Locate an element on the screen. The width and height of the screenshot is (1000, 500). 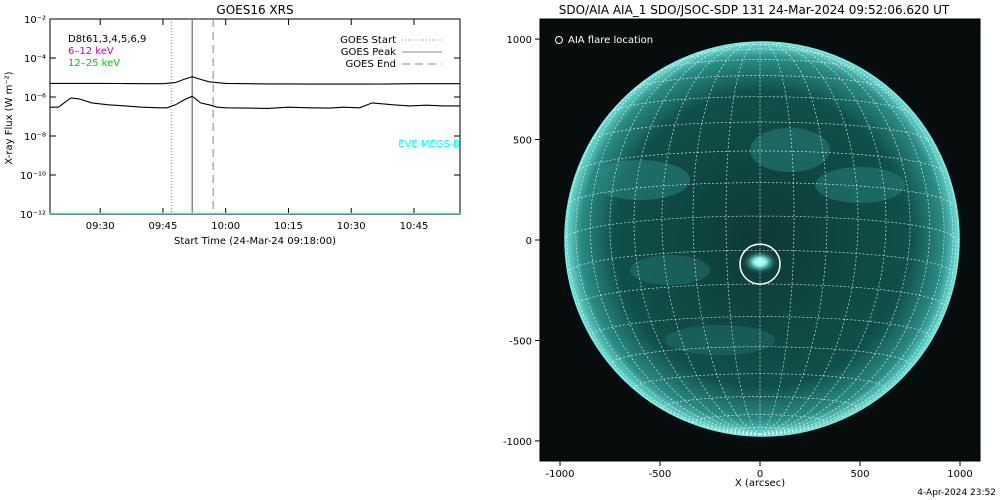
goes-x-tick-label: 10:15 is located at coordinates (288, 226).